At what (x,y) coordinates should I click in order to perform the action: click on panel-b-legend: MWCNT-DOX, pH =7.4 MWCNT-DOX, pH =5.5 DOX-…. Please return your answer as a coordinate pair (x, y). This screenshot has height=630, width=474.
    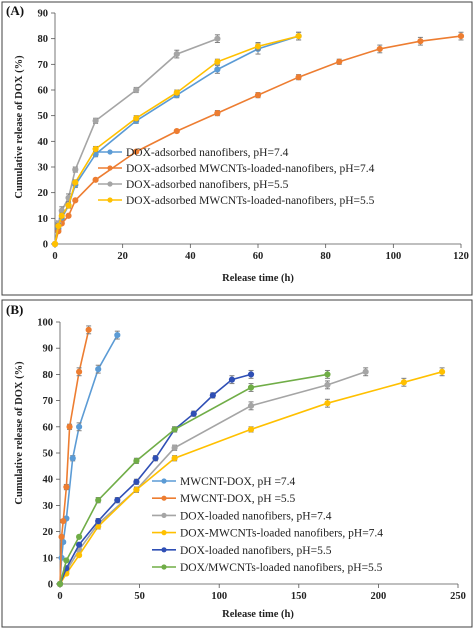
    Looking at the image, I should click on (267, 525).